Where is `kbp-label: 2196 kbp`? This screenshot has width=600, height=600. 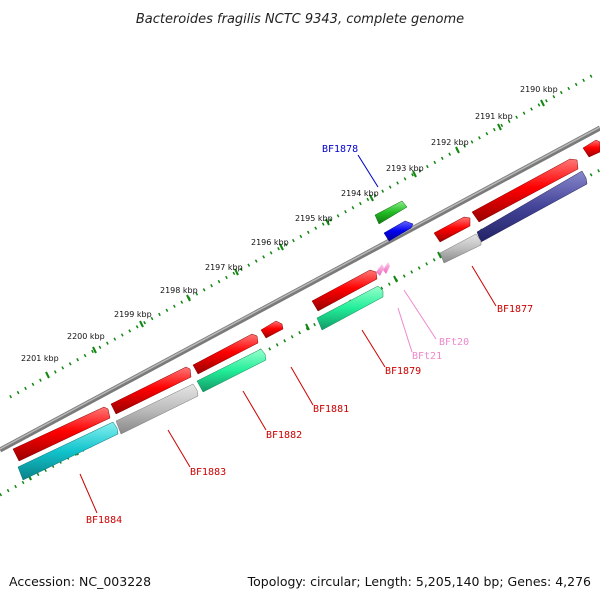 kbp-label: 2196 kbp is located at coordinates (270, 242).